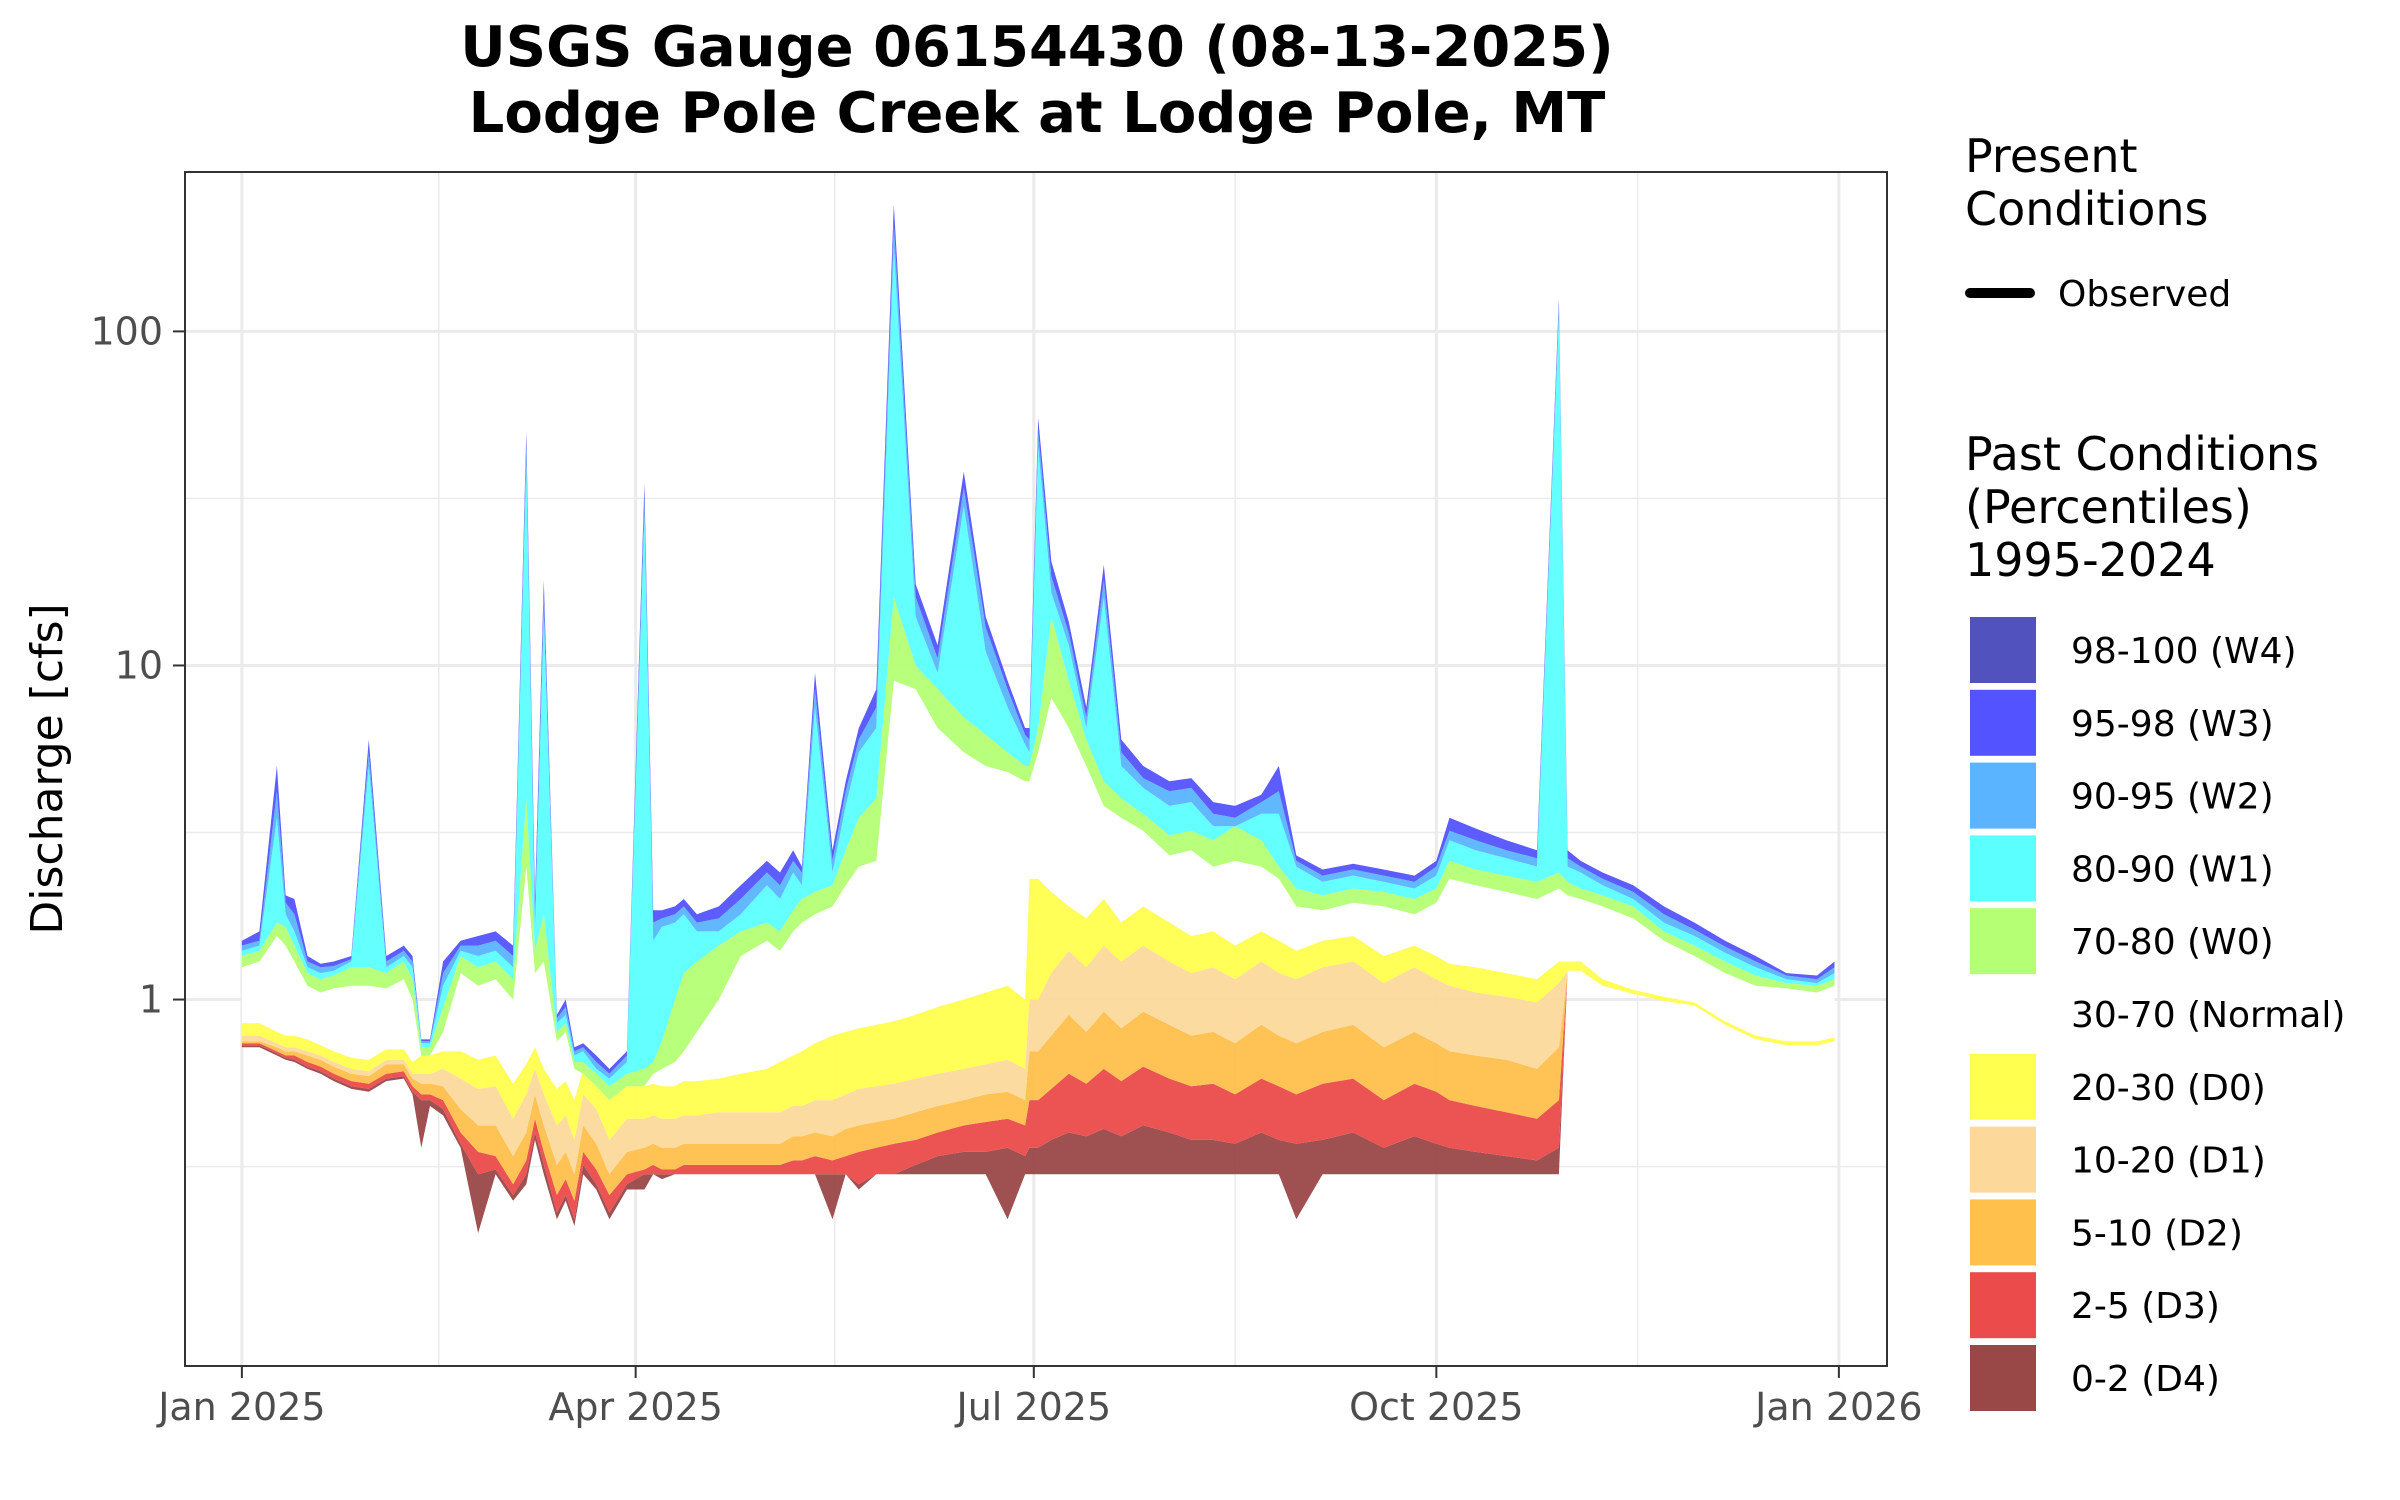 The width and height of the screenshot is (2400, 1500). What do you see at coordinates (1036, 47) in the screenshot?
I see `chart-title-line1: USGS Gauge 06154430 (08-13-2025)` at bounding box center [1036, 47].